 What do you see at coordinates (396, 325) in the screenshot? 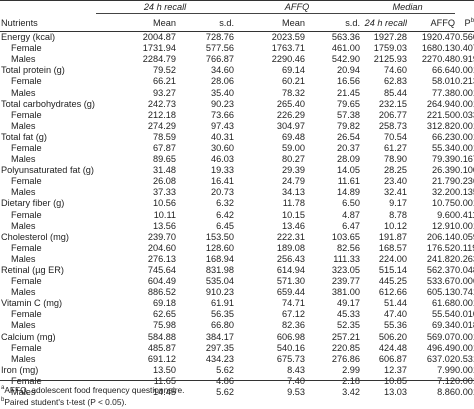
I see `row-value: 55.36` at bounding box center [396, 325].